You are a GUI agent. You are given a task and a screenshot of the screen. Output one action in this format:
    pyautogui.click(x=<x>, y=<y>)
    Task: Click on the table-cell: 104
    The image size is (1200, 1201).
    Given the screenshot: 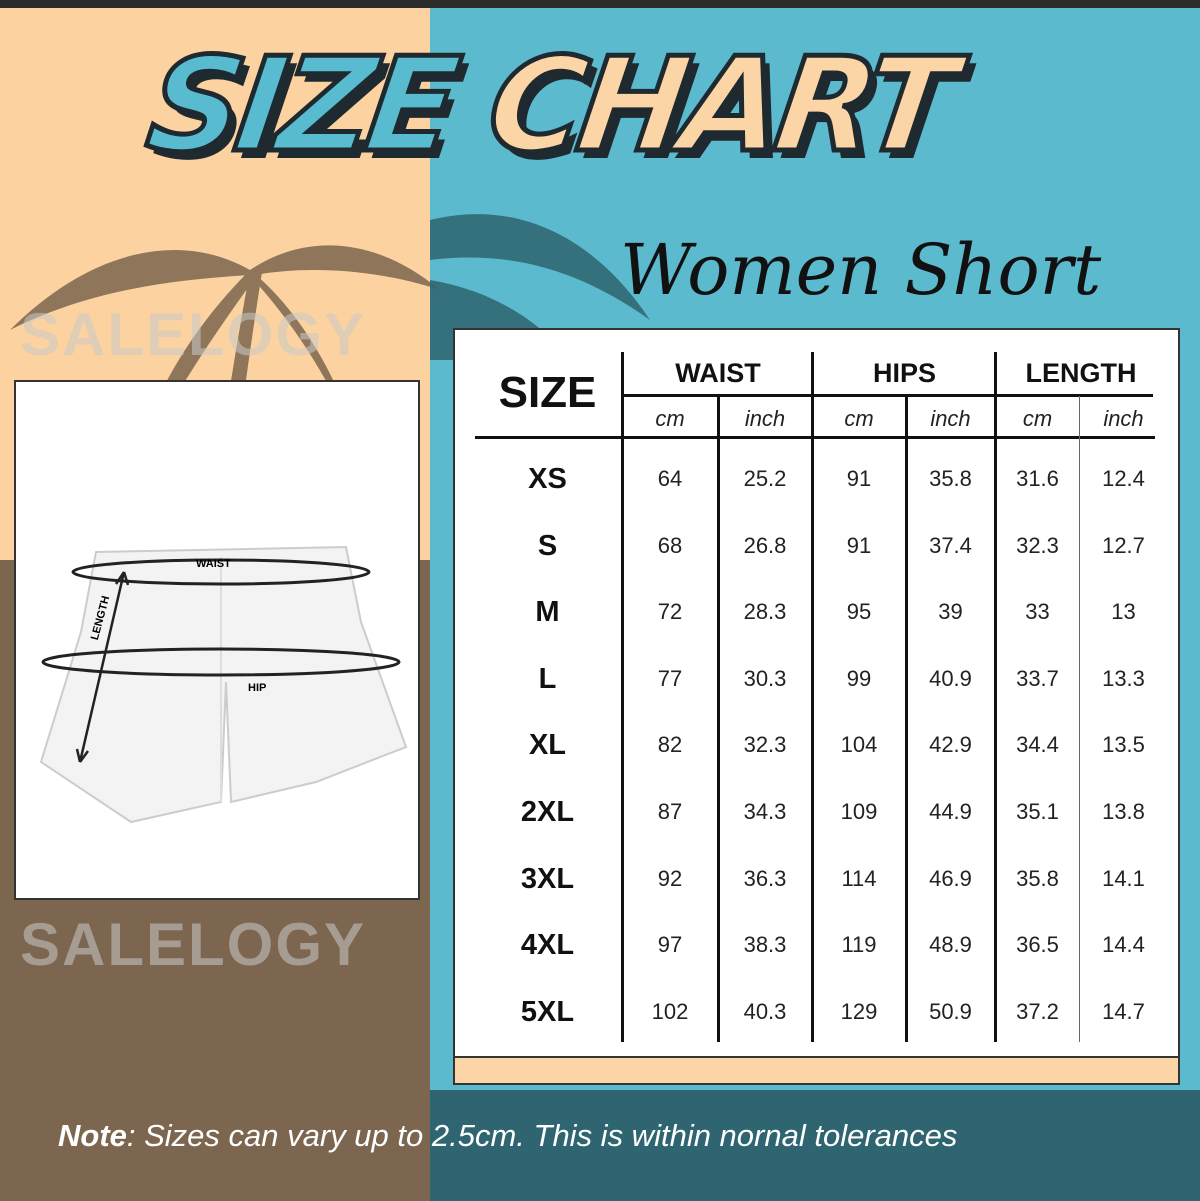 What is the action you would take?
    pyautogui.click(x=859, y=745)
    